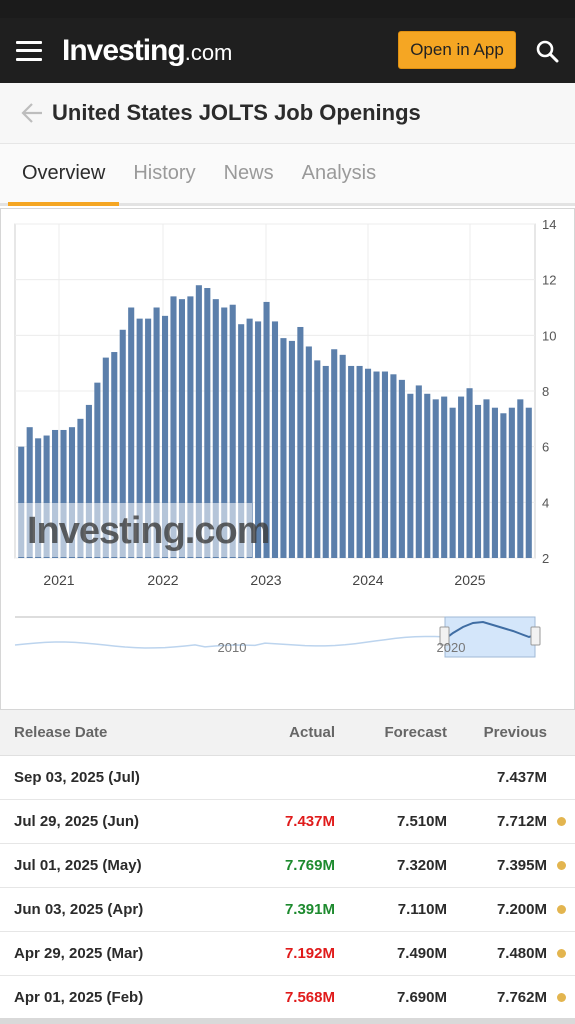  Describe the element at coordinates (287, 175) in the screenshot. I see `tab-bar: Overview History News Analysis` at that location.